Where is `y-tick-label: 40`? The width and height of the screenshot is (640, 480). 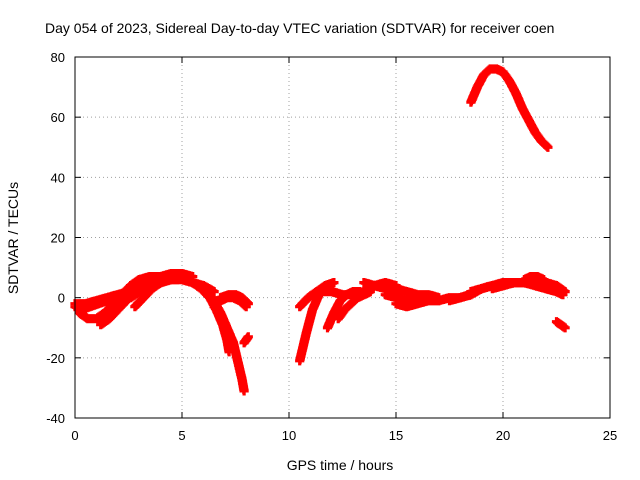
y-tick-label: 40 is located at coordinates (58, 177).